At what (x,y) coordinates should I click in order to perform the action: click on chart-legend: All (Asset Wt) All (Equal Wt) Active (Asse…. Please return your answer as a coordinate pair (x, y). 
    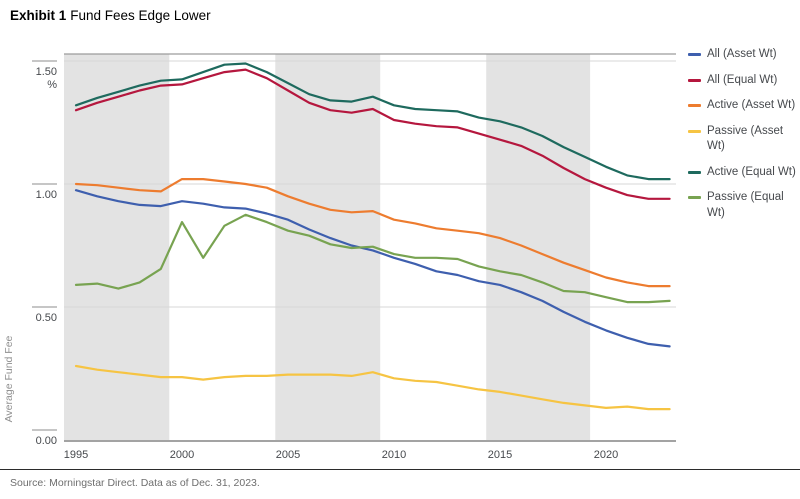
    Looking at the image, I should click on (742, 139).